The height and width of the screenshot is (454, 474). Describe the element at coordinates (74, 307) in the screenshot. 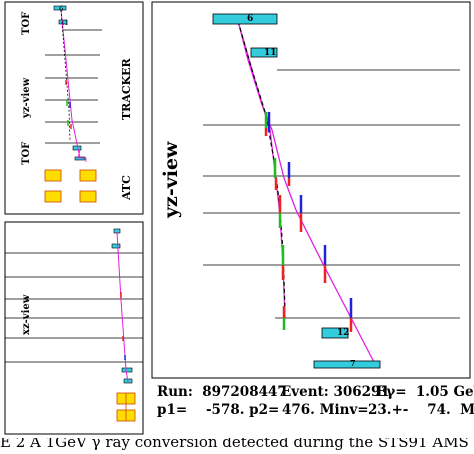

I see `small-xz-tracker-planes` at that location.